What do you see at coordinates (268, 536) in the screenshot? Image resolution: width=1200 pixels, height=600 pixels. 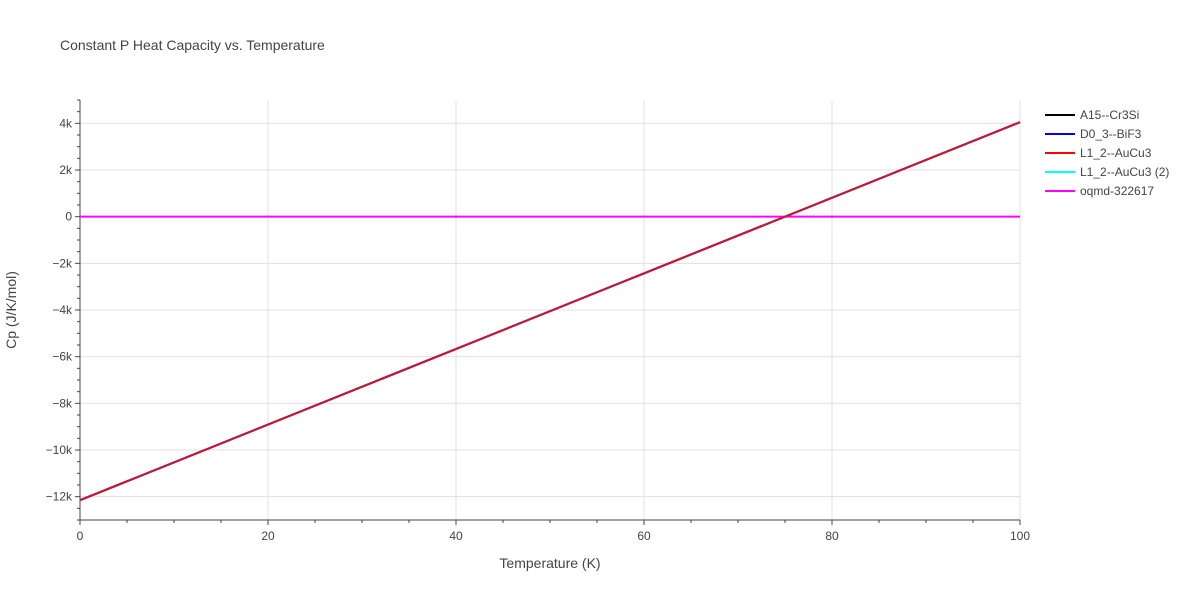 I see `x-tick-label: 20` at bounding box center [268, 536].